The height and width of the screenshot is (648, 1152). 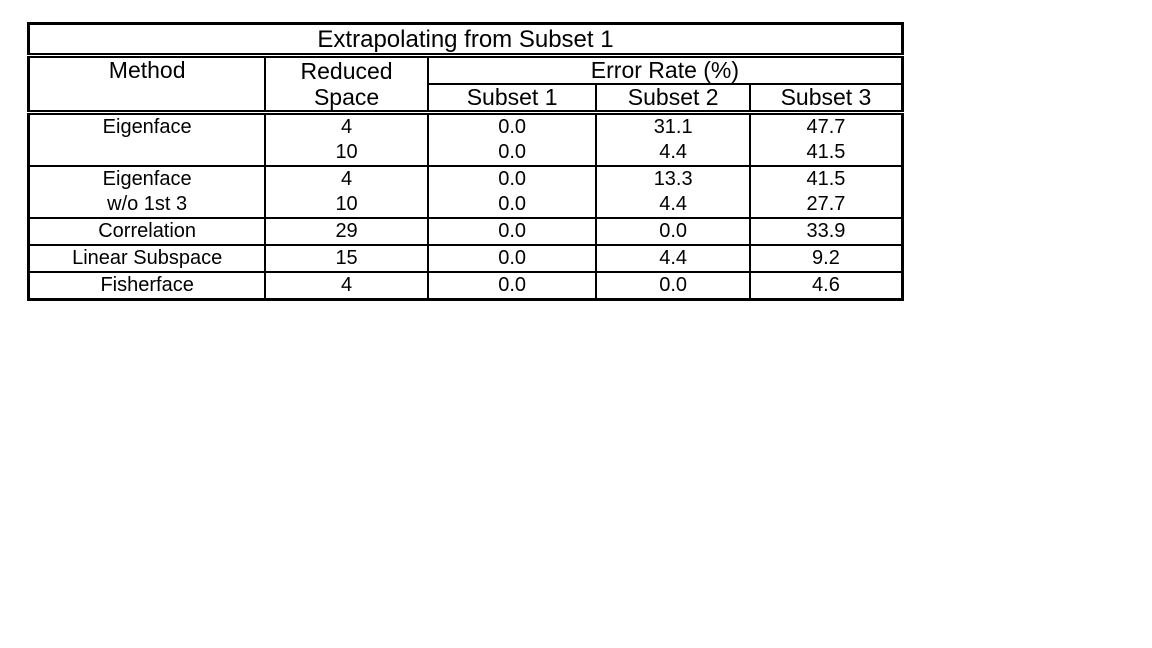 What do you see at coordinates (673, 127) in the screenshot?
I see `subset2-cell-line: 31.1` at bounding box center [673, 127].